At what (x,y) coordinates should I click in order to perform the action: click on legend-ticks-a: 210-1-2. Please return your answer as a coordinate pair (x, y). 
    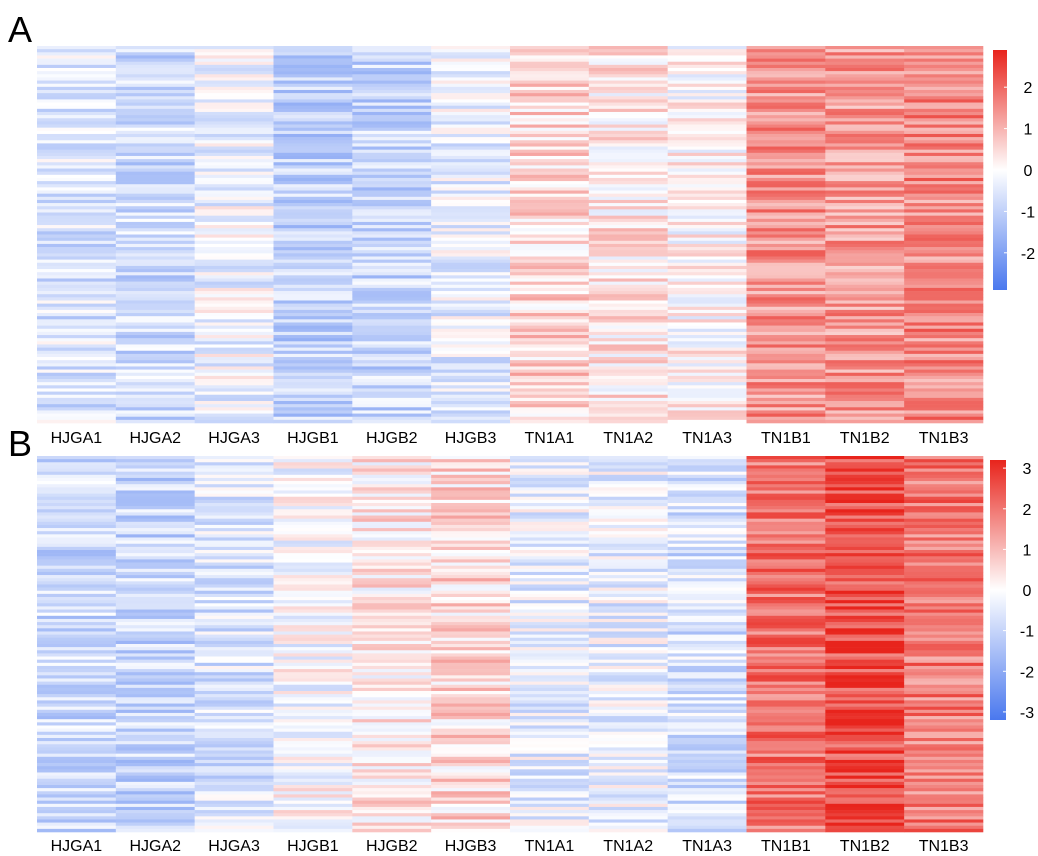
    Looking at the image, I should click on (1019, 171).